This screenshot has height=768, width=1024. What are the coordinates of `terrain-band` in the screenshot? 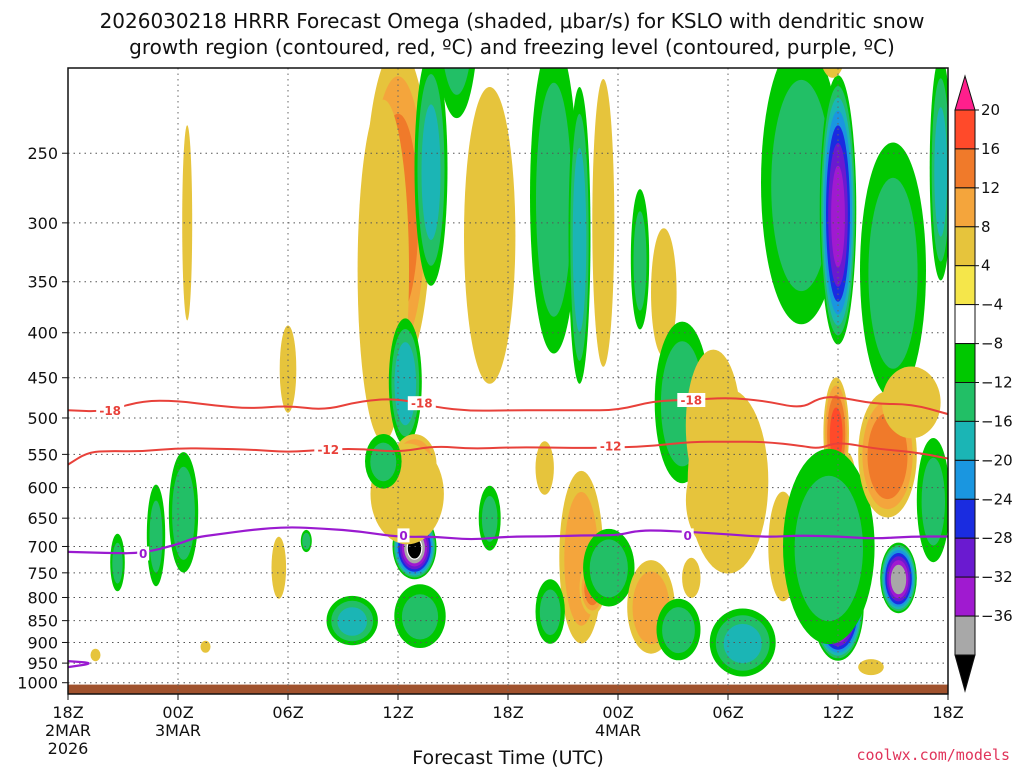 It's located at (508, 689).